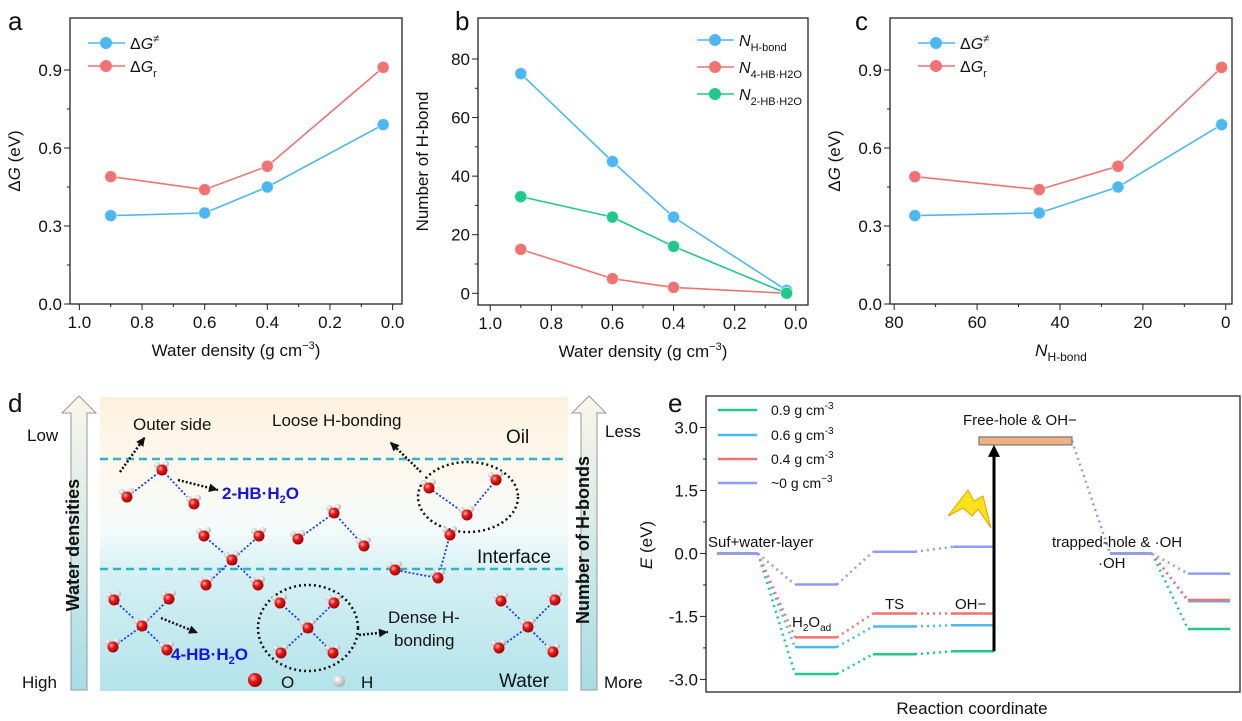  Describe the element at coordinates (969, 509) in the screenshot. I see `lightning-icon` at that location.